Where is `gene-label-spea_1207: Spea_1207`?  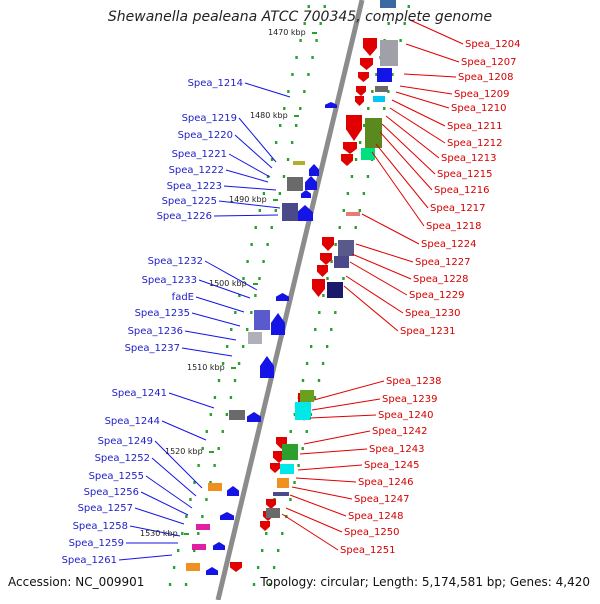 gene-label-spea_1207: Spea_1207 is located at coordinates (488, 62).